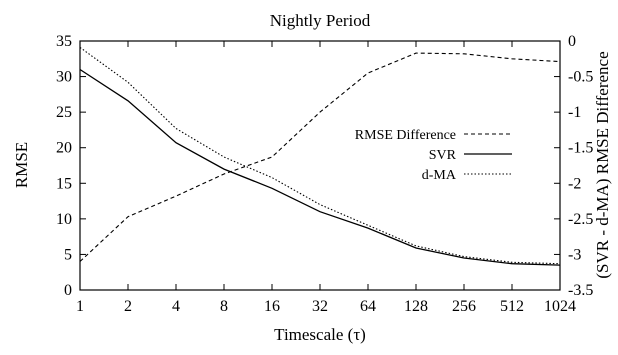 The image size is (618, 355). What do you see at coordinates (574, 254) in the screenshot?
I see `y-right-tick-label: -3` at bounding box center [574, 254].